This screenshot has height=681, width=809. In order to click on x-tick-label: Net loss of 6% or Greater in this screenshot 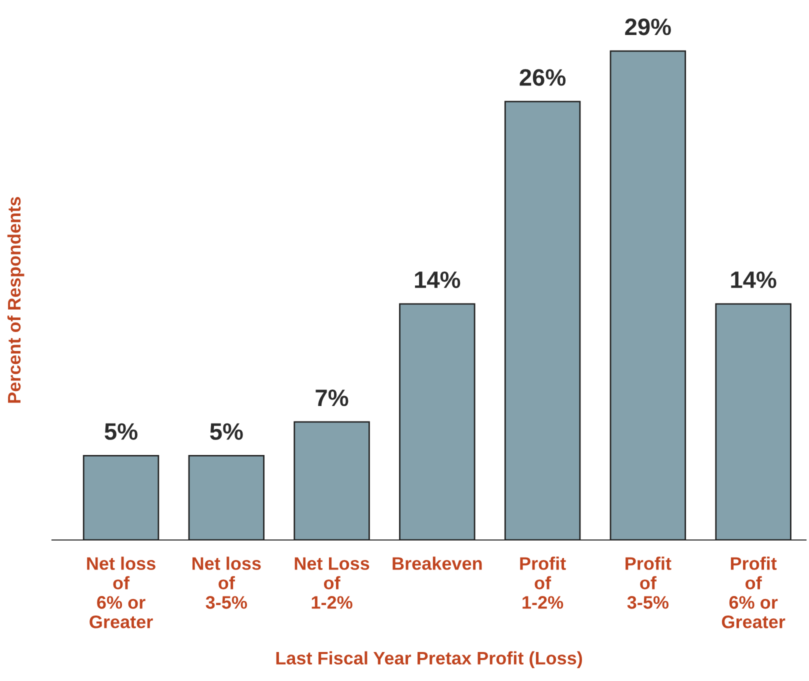, I will do `click(121, 592)`.